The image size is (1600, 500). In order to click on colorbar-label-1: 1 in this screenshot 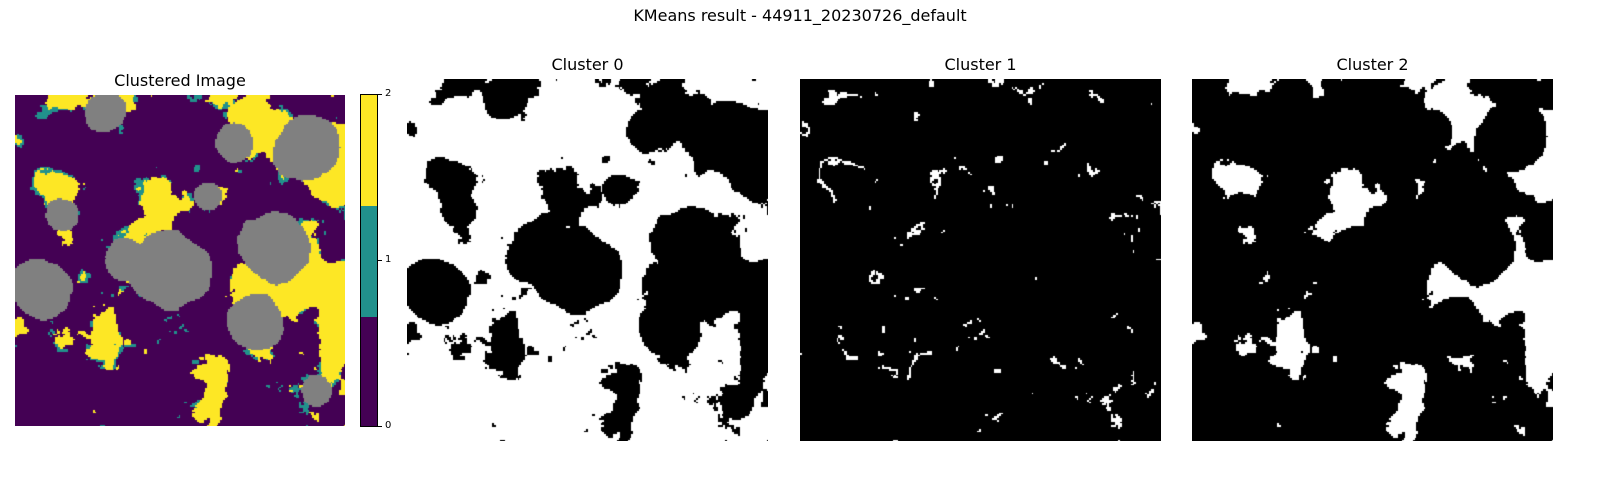, I will do `click(388, 259)`.